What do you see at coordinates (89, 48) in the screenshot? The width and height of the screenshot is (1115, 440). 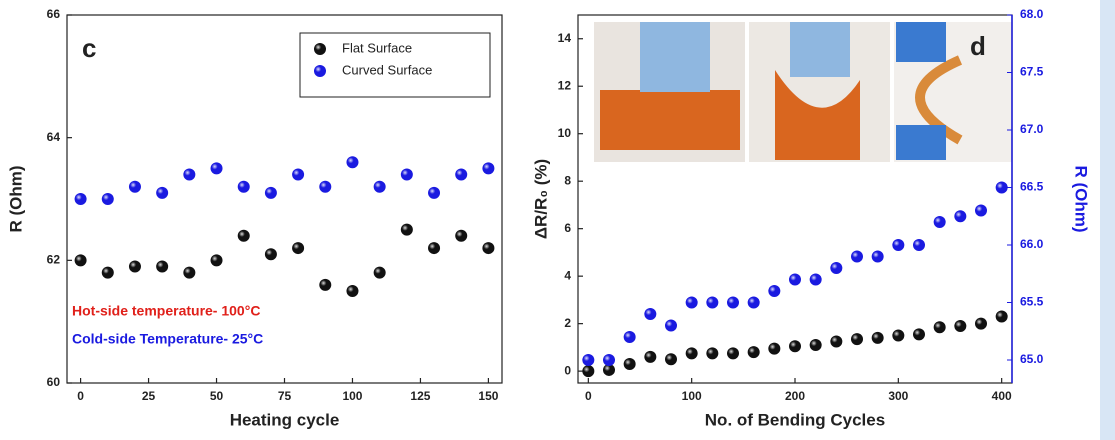 I see `annotation: c` at bounding box center [89, 48].